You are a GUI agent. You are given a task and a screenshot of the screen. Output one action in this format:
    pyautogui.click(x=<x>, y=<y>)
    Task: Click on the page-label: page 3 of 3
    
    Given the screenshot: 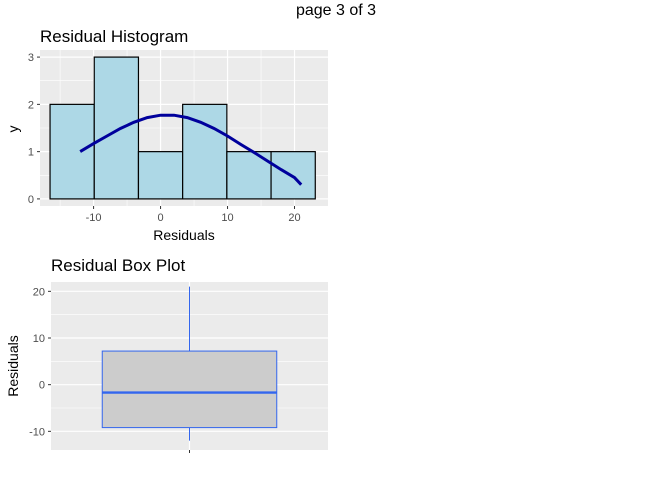 What is the action you would take?
    pyautogui.click(x=336, y=10)
    